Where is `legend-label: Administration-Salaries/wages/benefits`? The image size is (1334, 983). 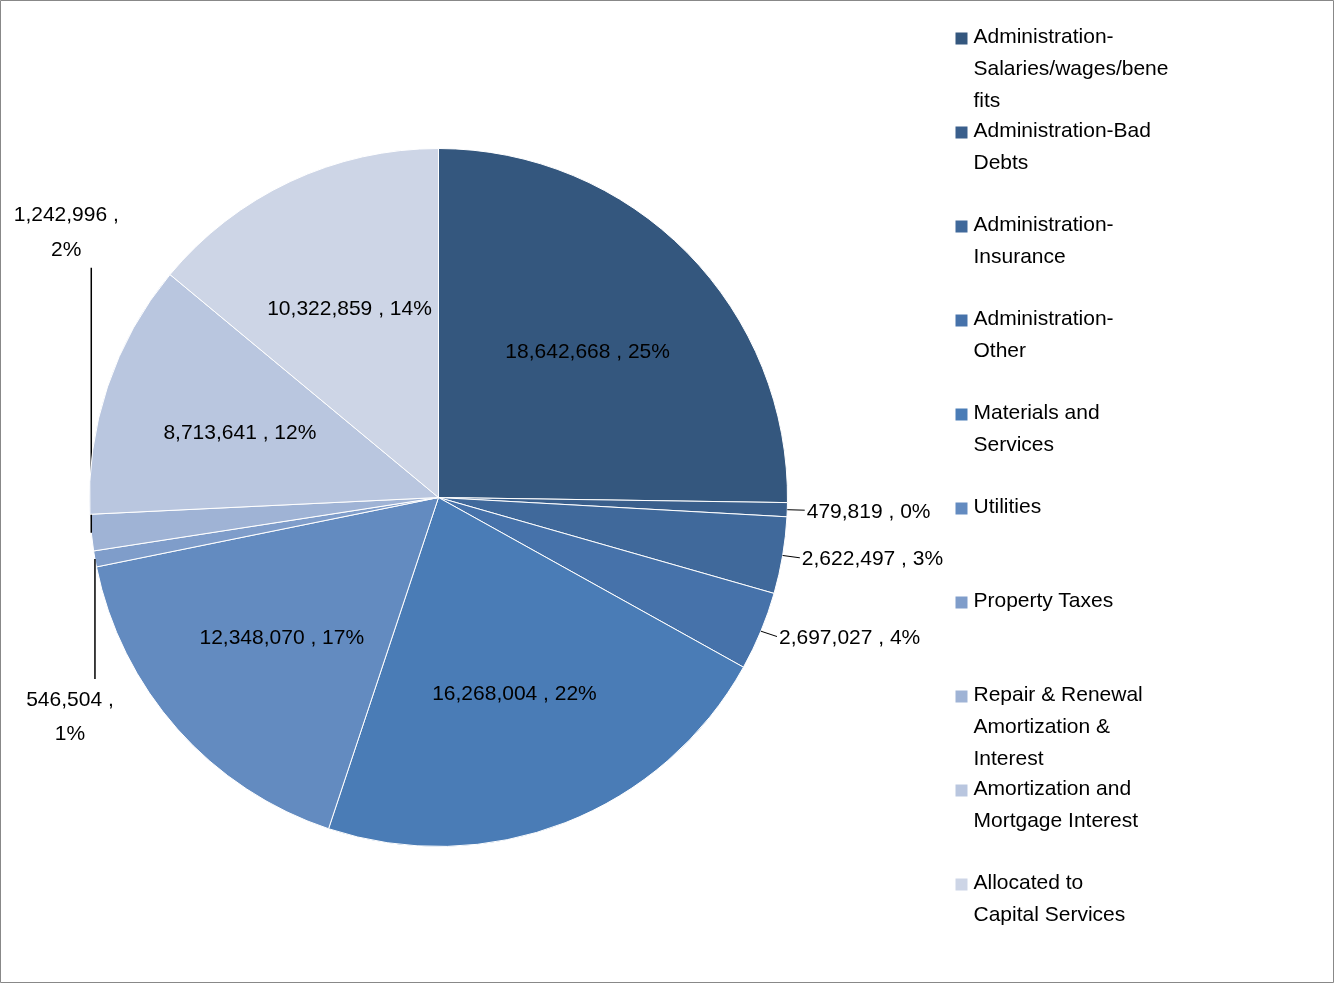
legend-label: Administration-Salaries/wages/benefits is located at coordinates (1071, 67).